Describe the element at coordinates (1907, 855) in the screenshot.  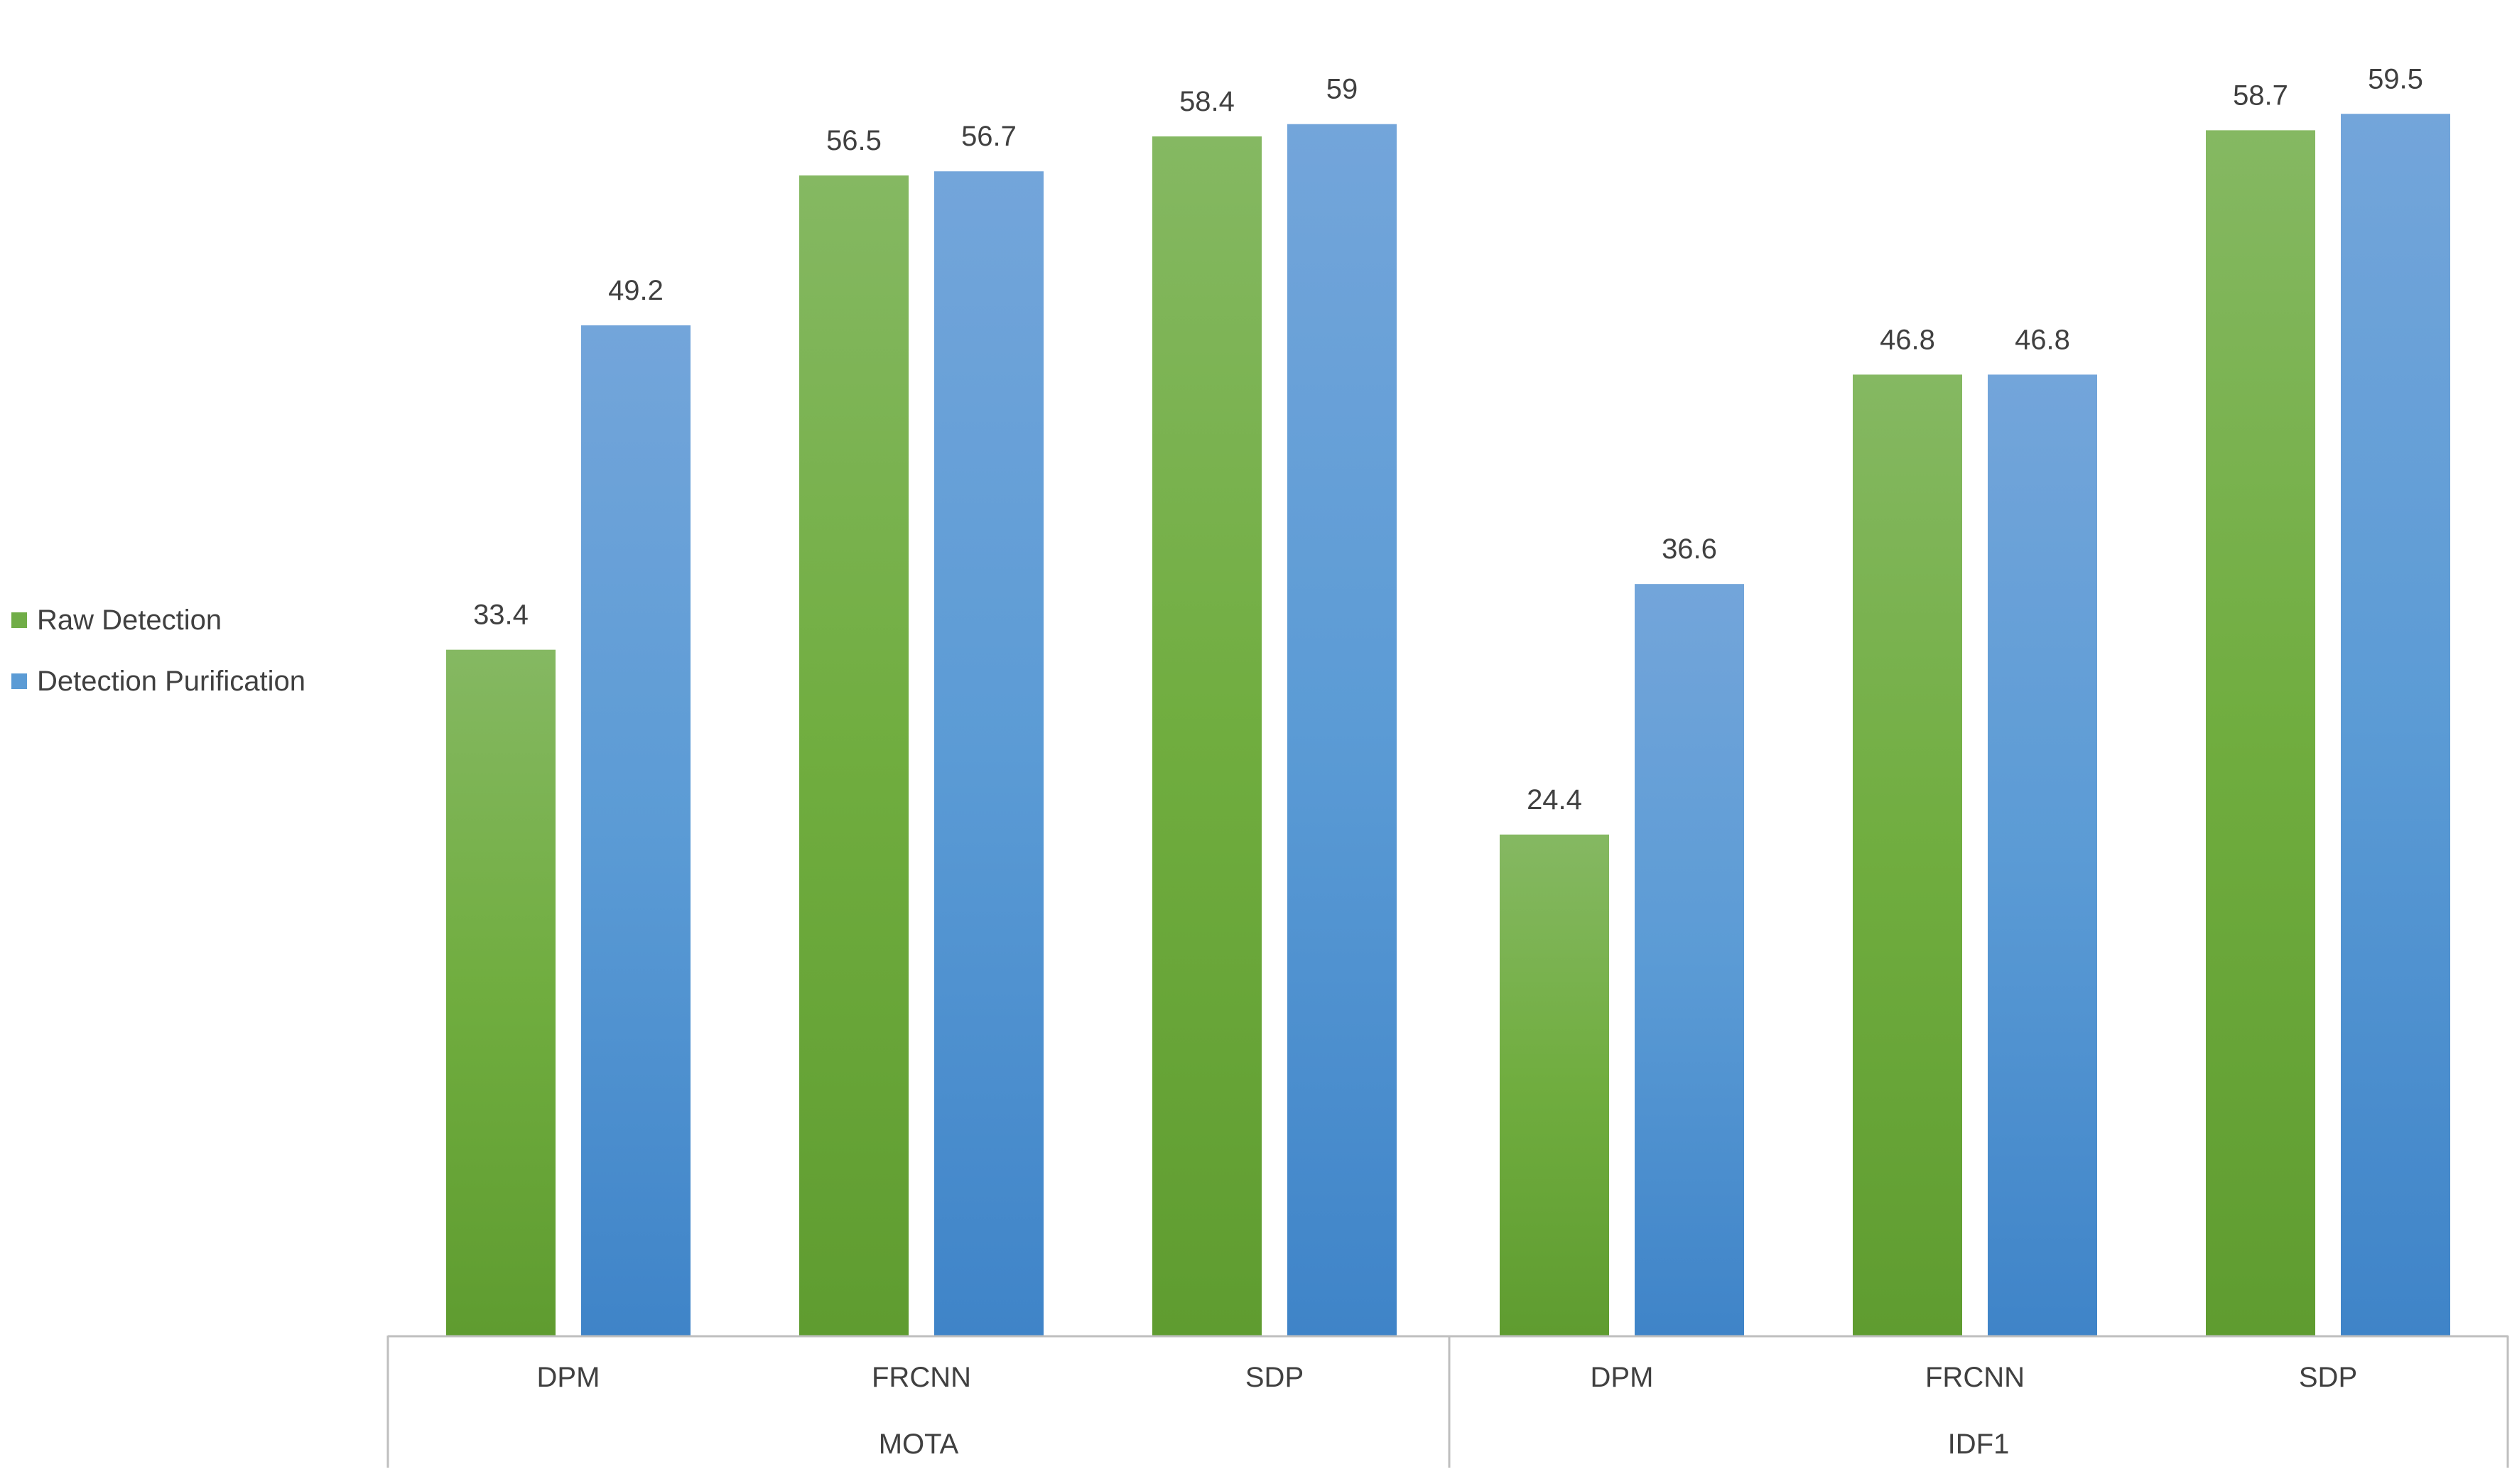
I see `bar-idf1-frcnn-raw-detection` at that location.